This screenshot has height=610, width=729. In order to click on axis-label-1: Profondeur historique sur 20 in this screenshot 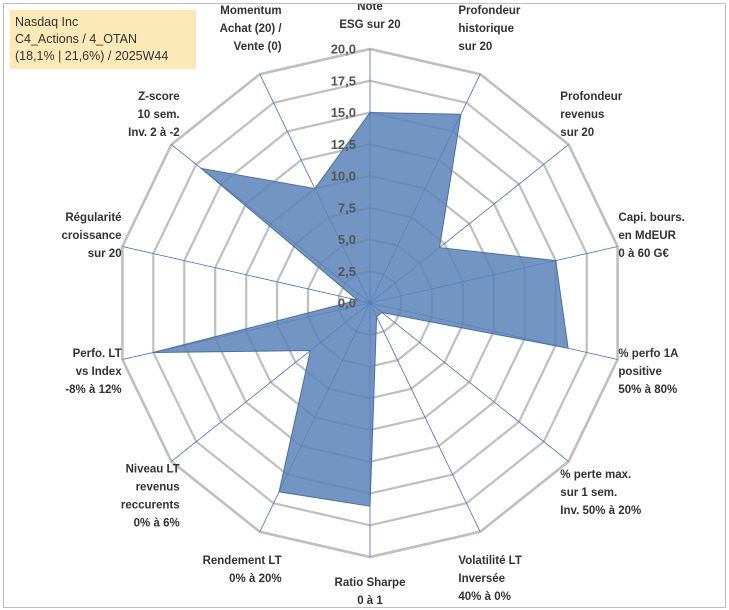, I will do `click(489, 29)`.